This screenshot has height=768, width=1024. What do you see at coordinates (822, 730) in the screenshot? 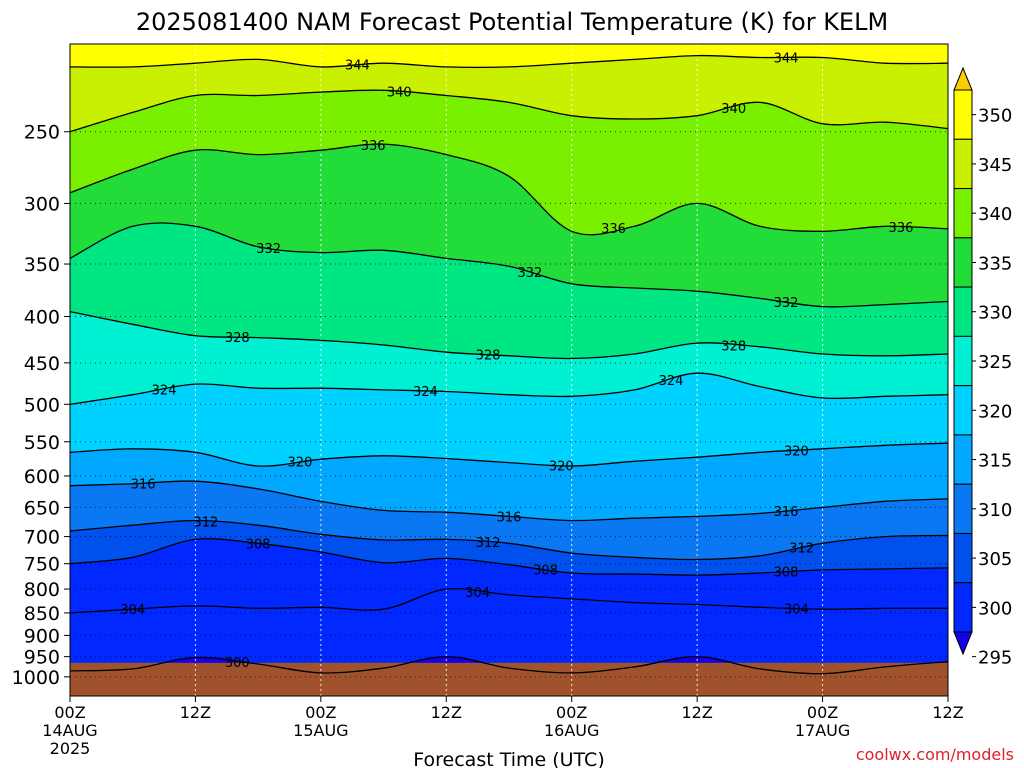
I see `x-tick-sublabel-72: 17AUG` at bounding box center [822, 730].